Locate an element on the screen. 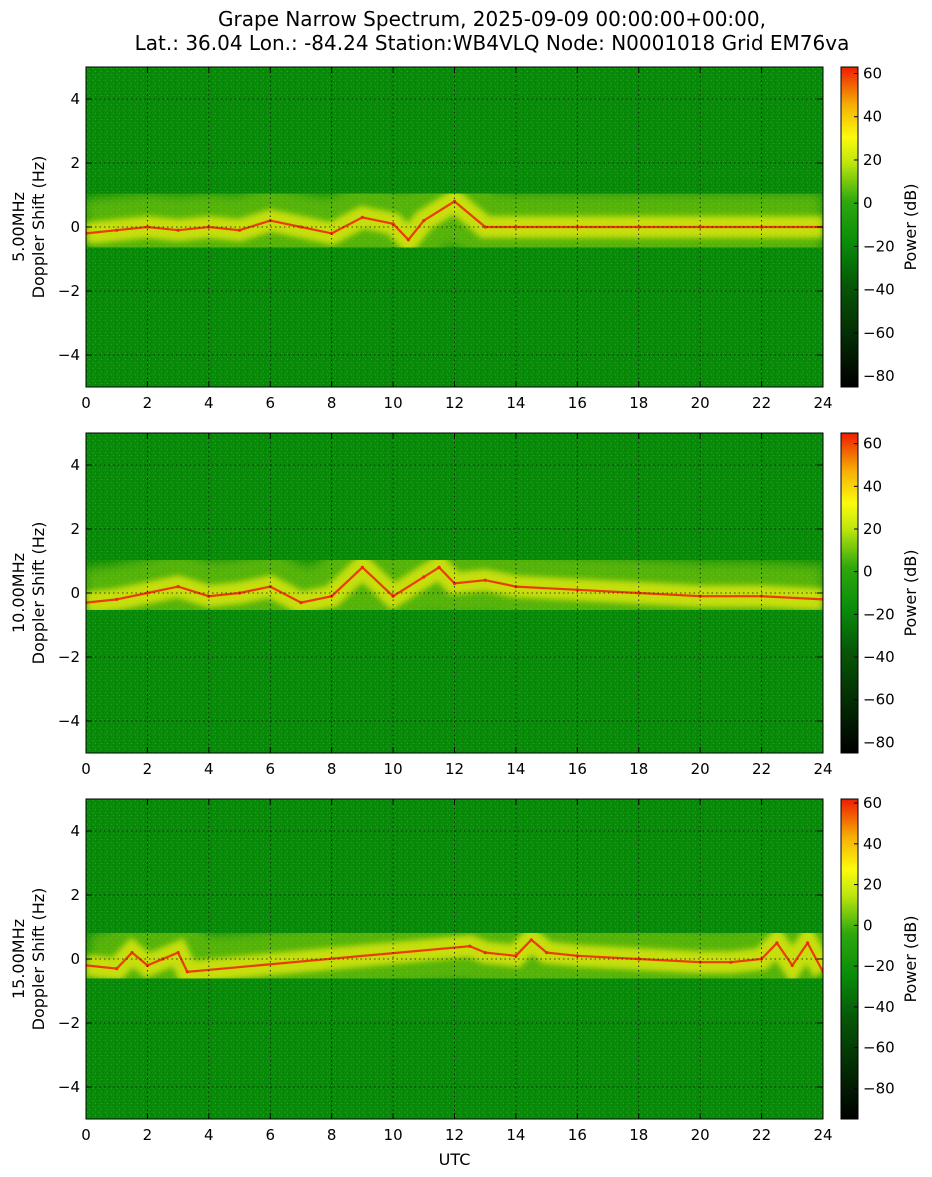 The width and height of the screenshot is (932, 1177). colorbar-tick-label: −80 is located at coordinates (879, 1088).